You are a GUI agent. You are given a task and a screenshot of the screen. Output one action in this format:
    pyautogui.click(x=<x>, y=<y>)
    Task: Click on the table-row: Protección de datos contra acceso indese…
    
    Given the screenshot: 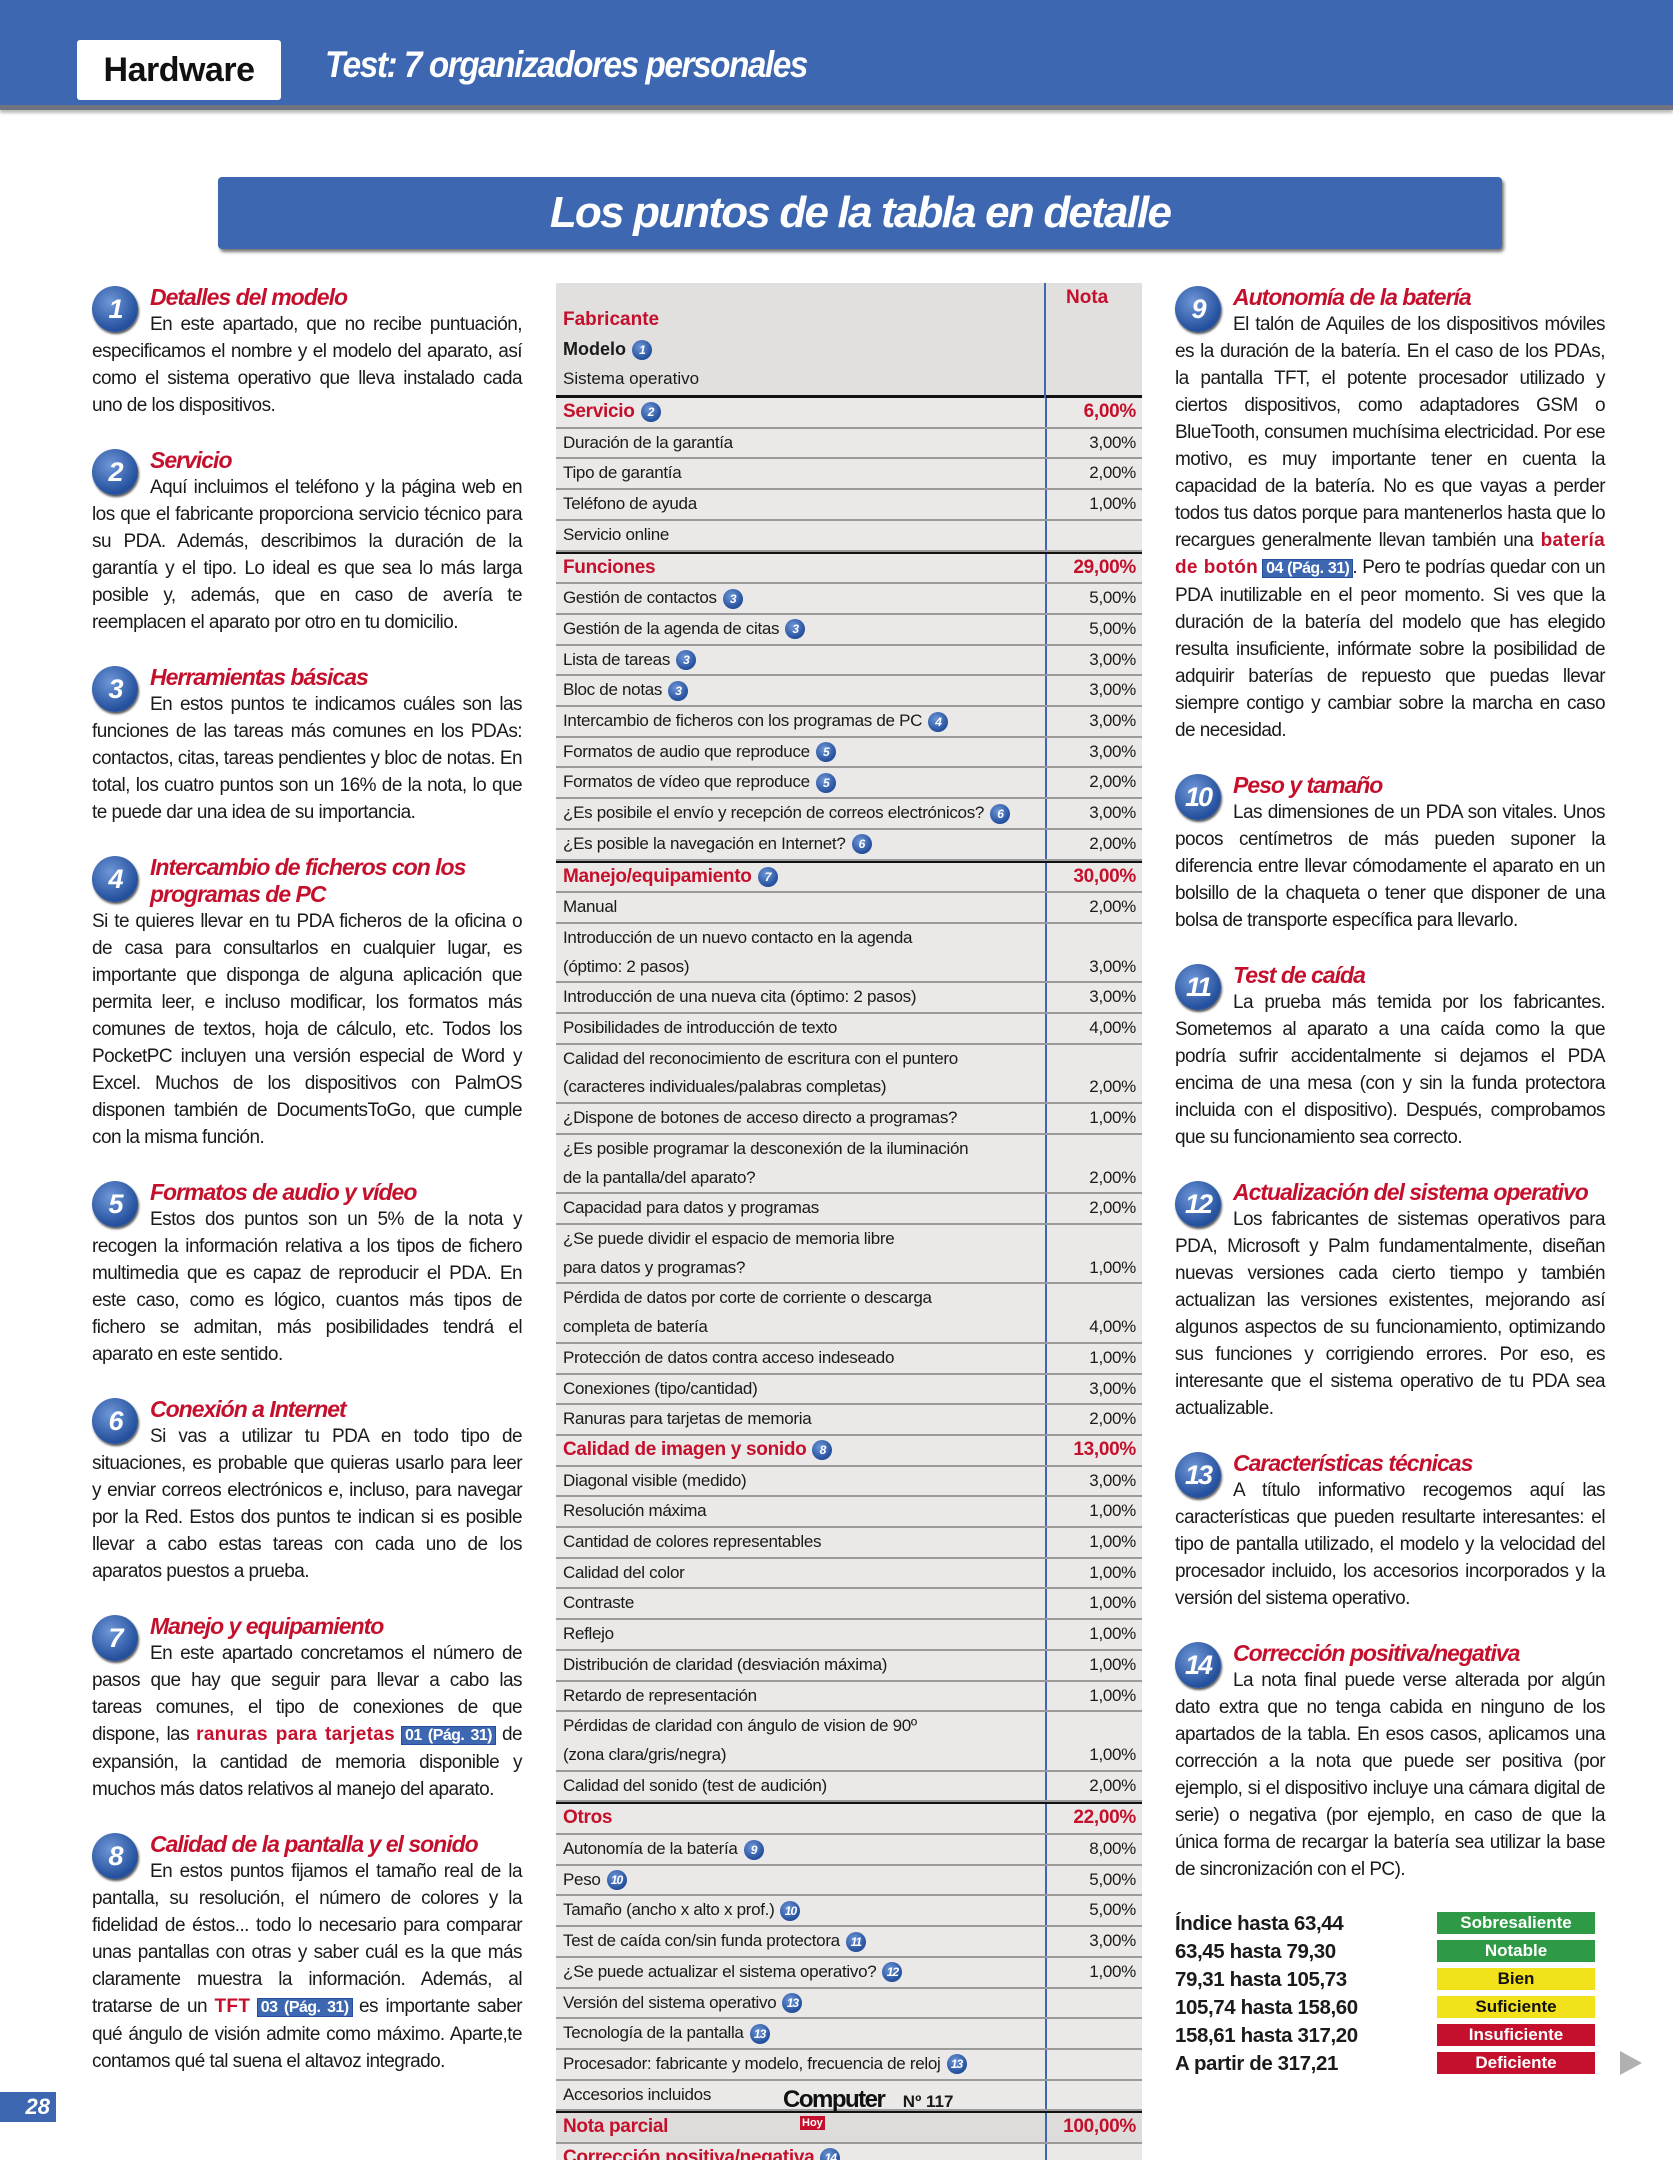 What is the action you would take?
    pyautogui.click(x=849, y=1359)
    